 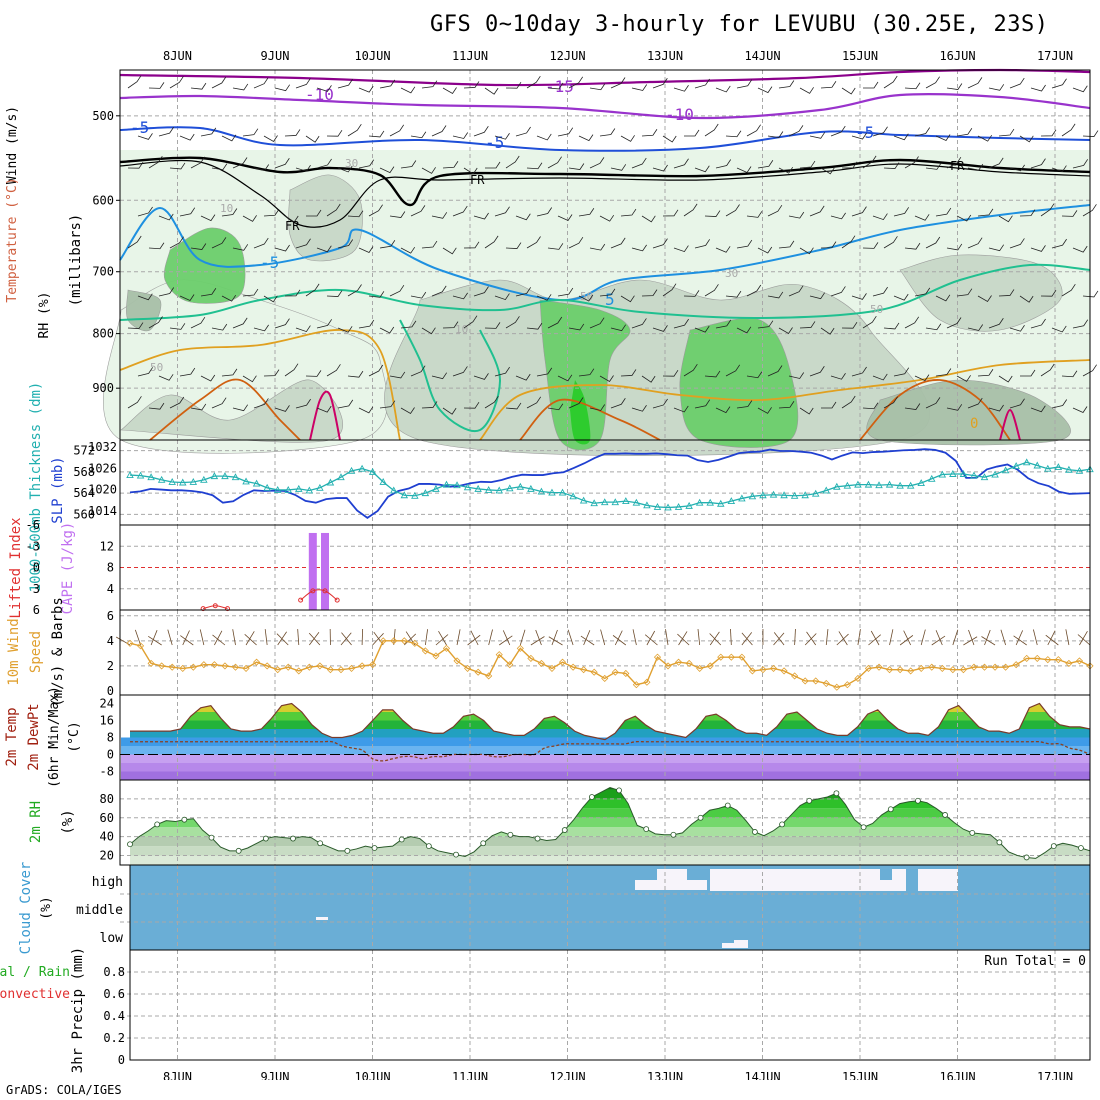 I want to click on thickness-axis-label: 1000-500mb Thickness (dm), so click(x=36, y=487).